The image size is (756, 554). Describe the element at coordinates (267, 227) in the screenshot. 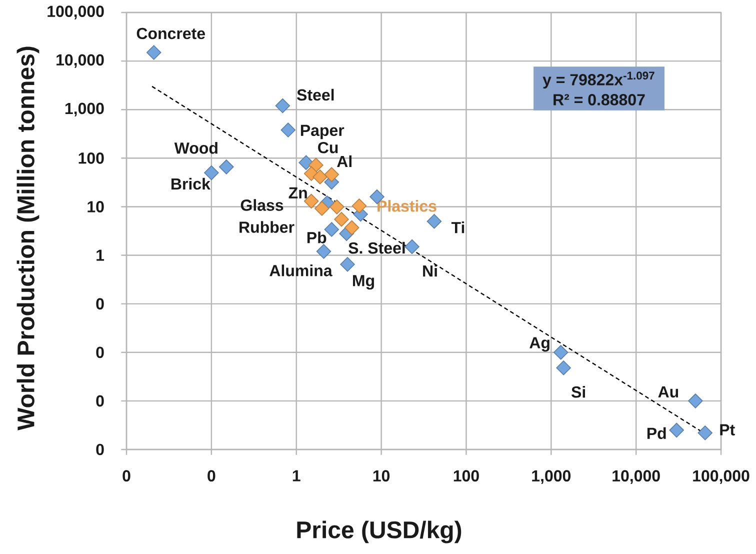

I see `annotation: Rubber` at that location.